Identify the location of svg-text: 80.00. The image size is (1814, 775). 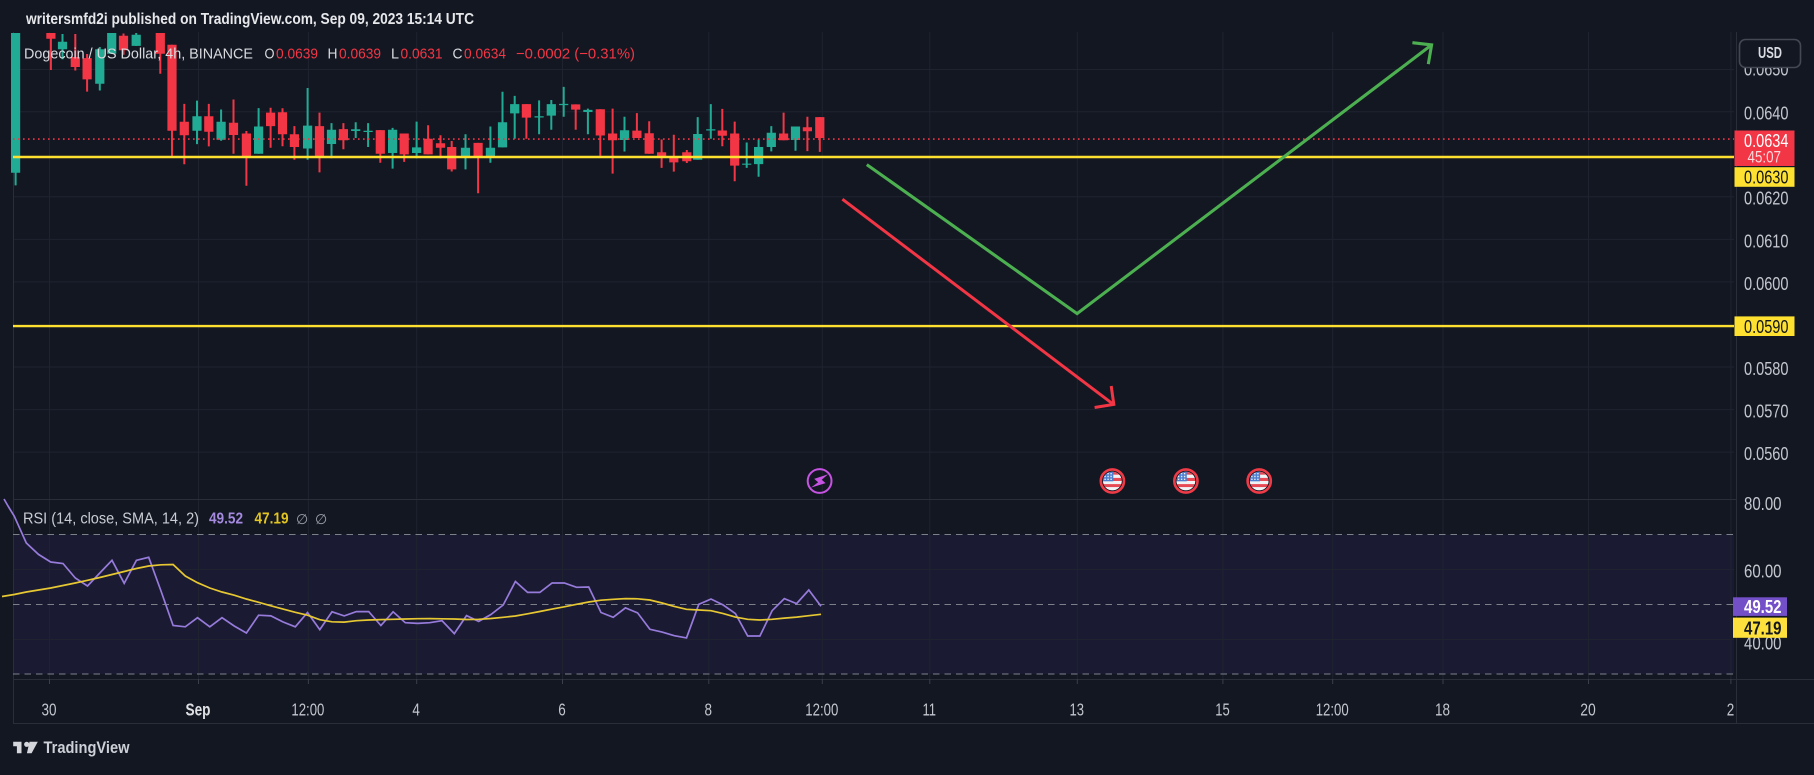
(1763, 503).